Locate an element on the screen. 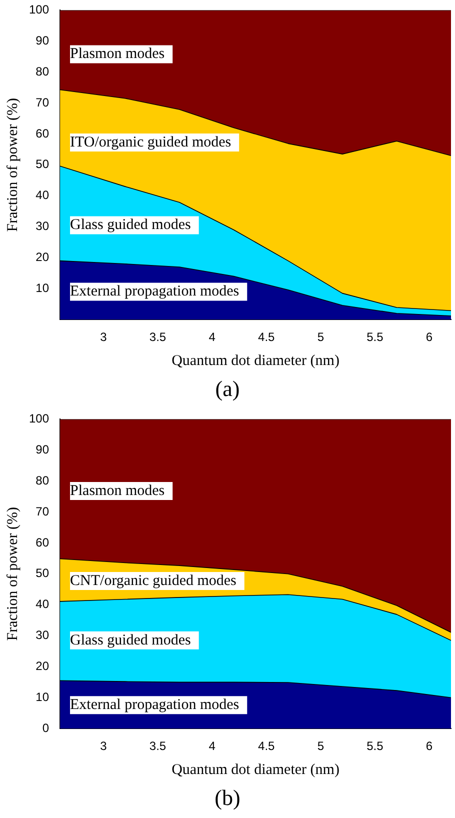  text: (b) is located at coordinates (228, 798).